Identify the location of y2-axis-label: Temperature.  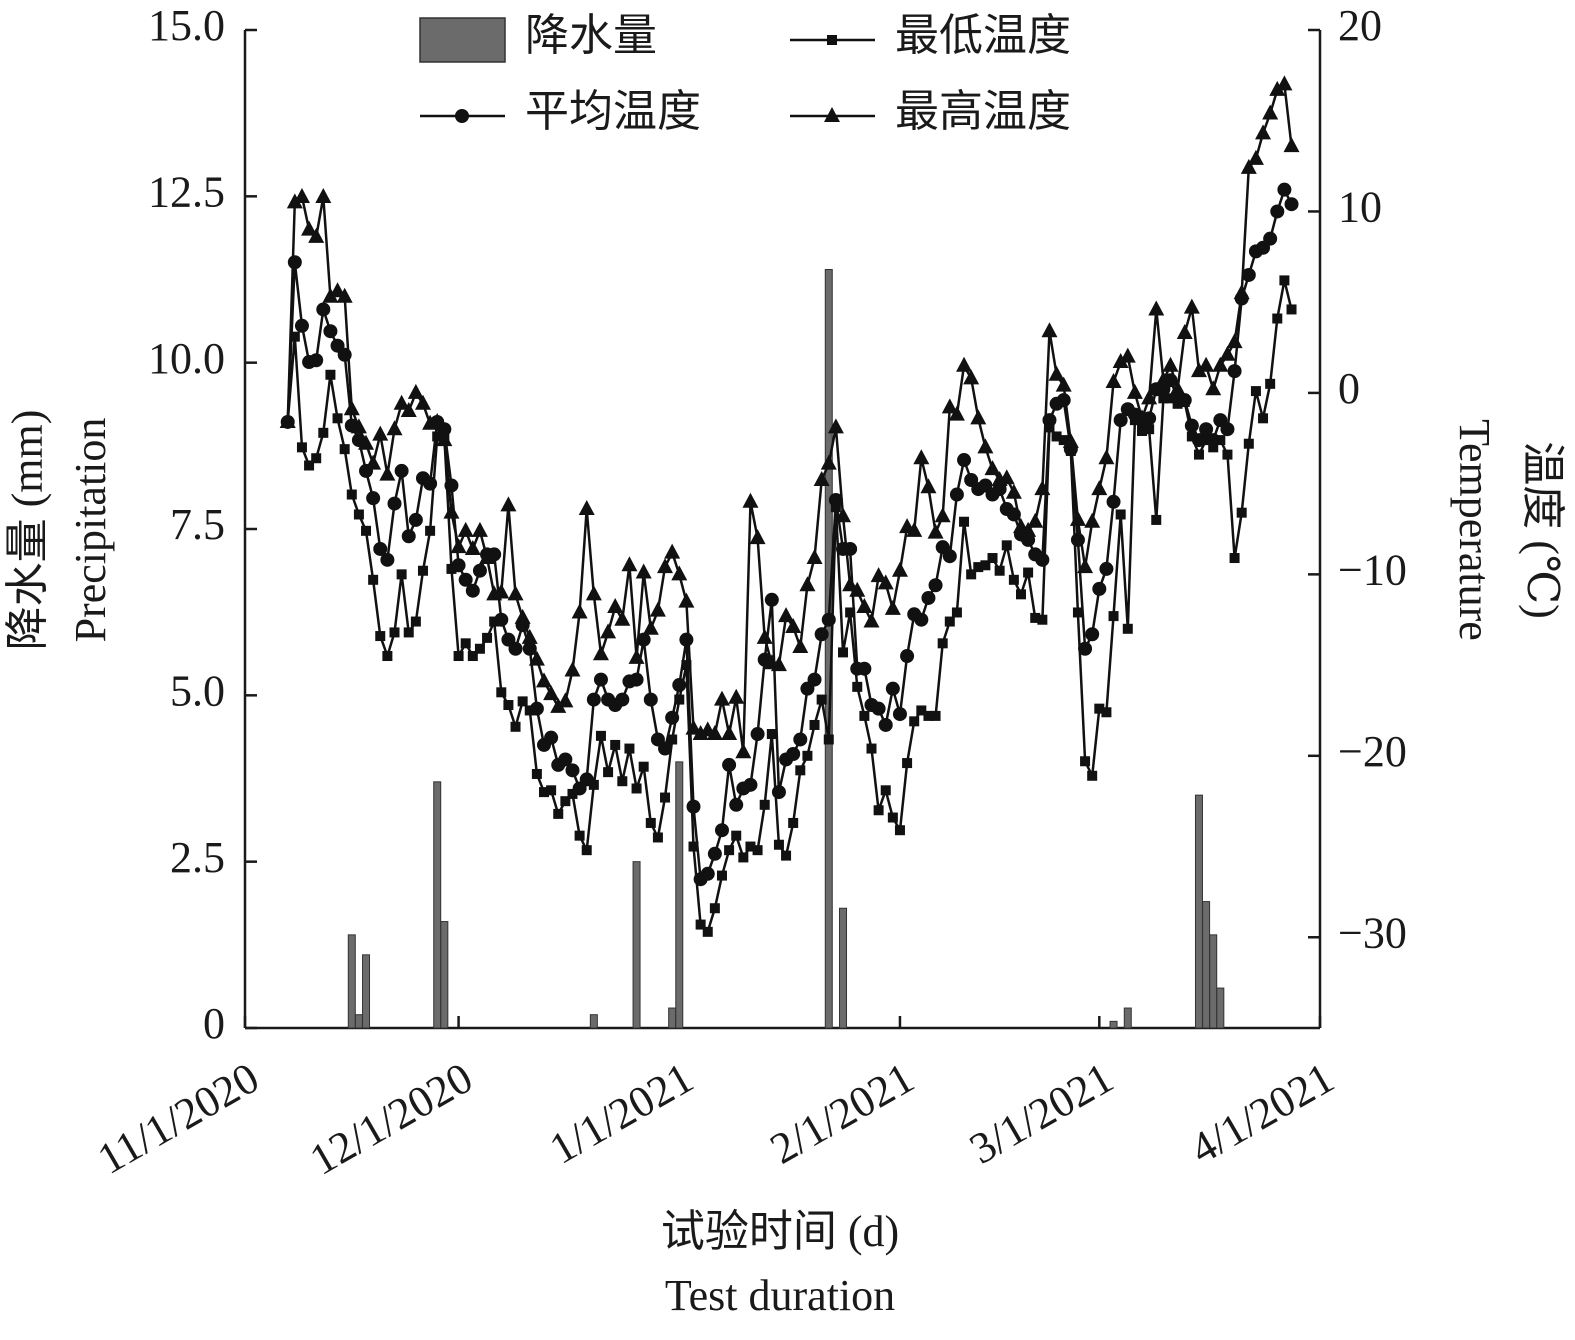
(1474, 530).